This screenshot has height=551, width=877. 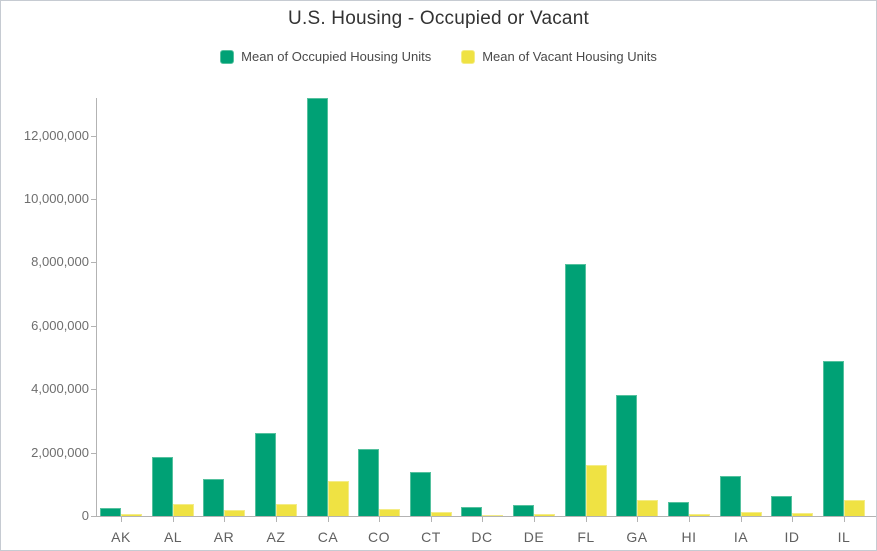 I want to click on bar-vacant-DC, so click(x=492, y=515).